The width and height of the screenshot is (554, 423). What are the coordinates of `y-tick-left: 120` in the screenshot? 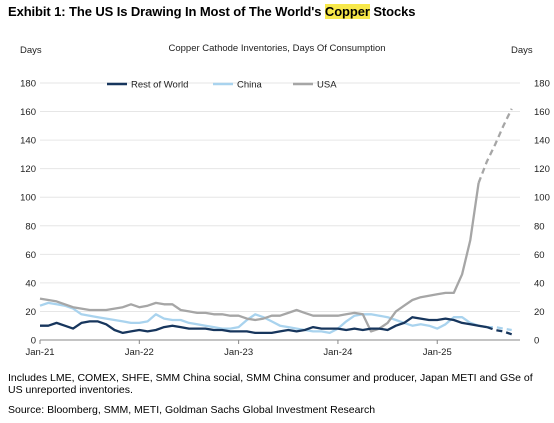 It's located at (28, 169).